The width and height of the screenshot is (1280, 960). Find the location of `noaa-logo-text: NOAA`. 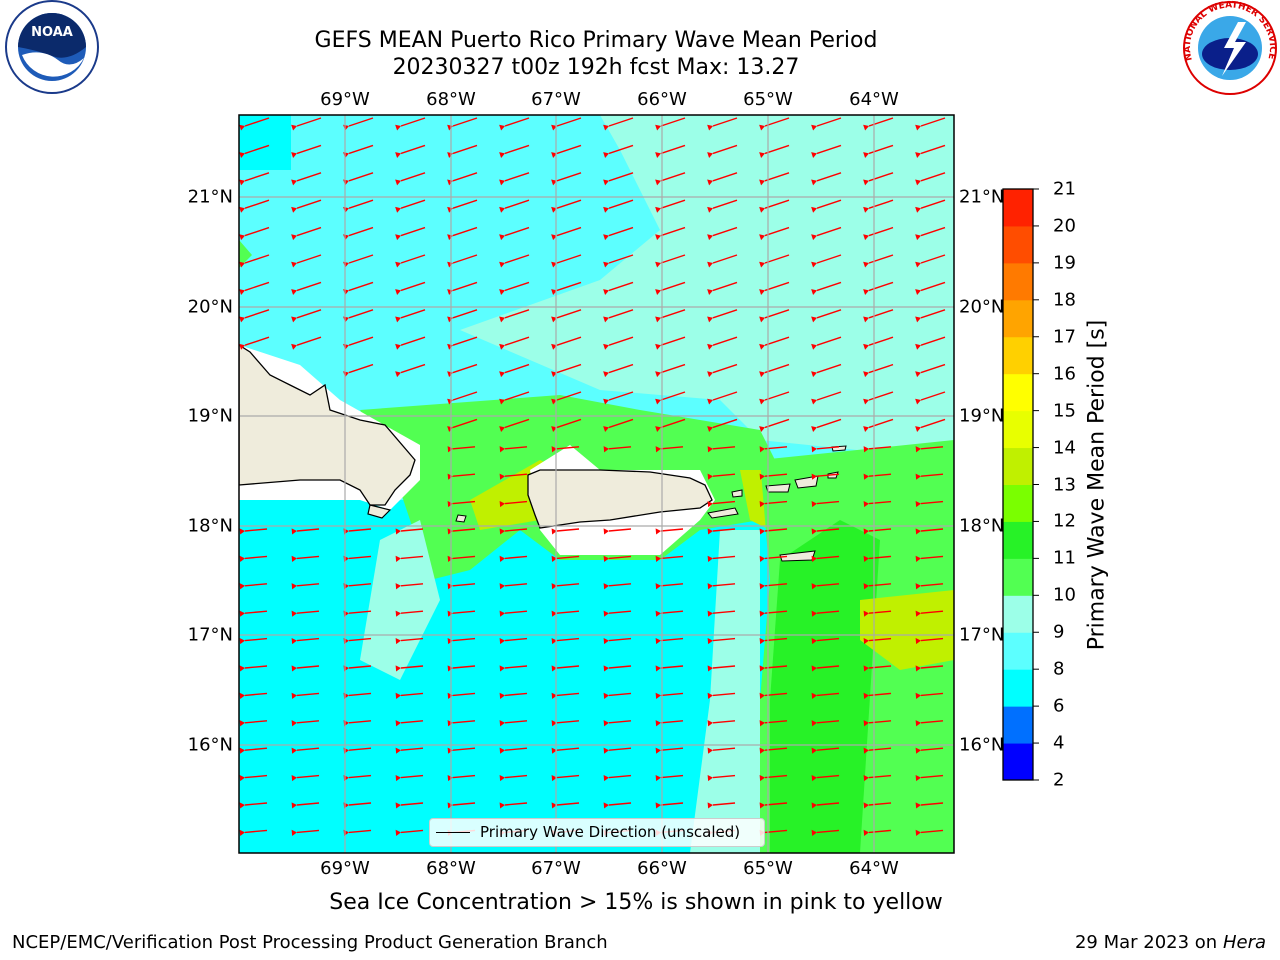

noaa-logo-text: NOAA is located at coordinates (52, 32).